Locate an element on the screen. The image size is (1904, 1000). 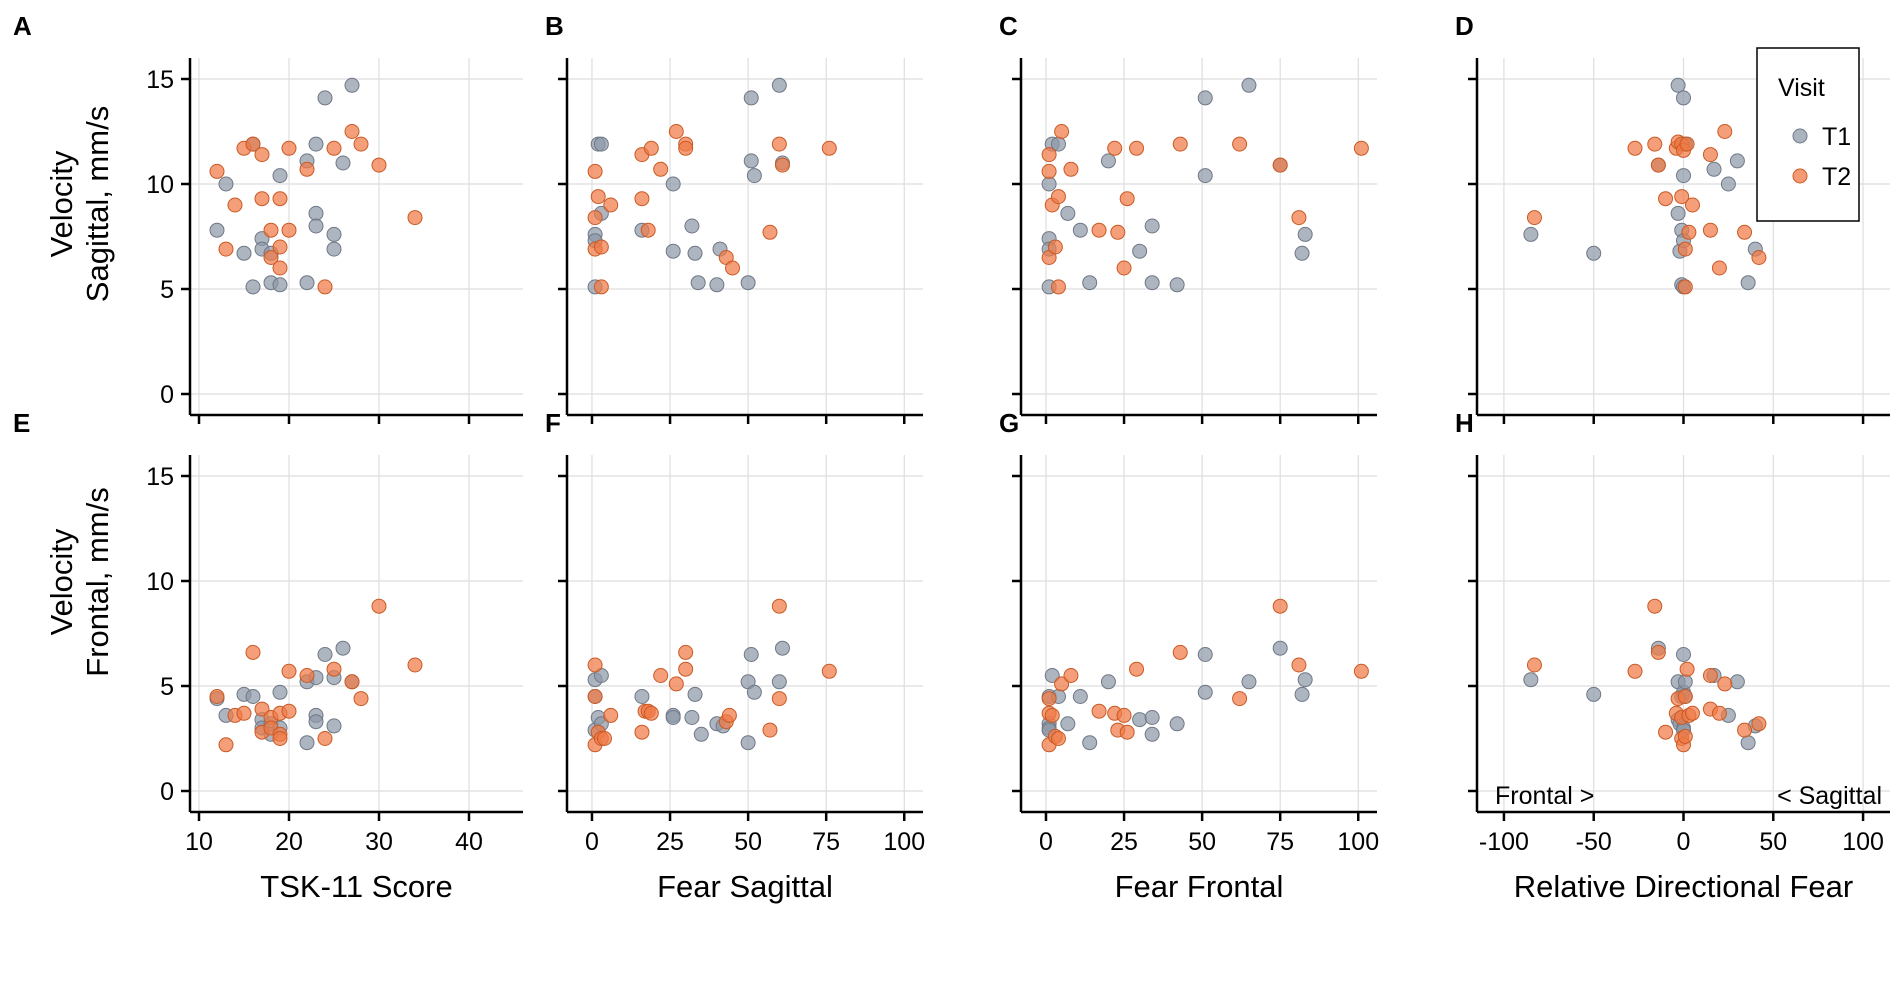
x-axis-title-e: TSK-11 Score is located at coordinates (356, 886).